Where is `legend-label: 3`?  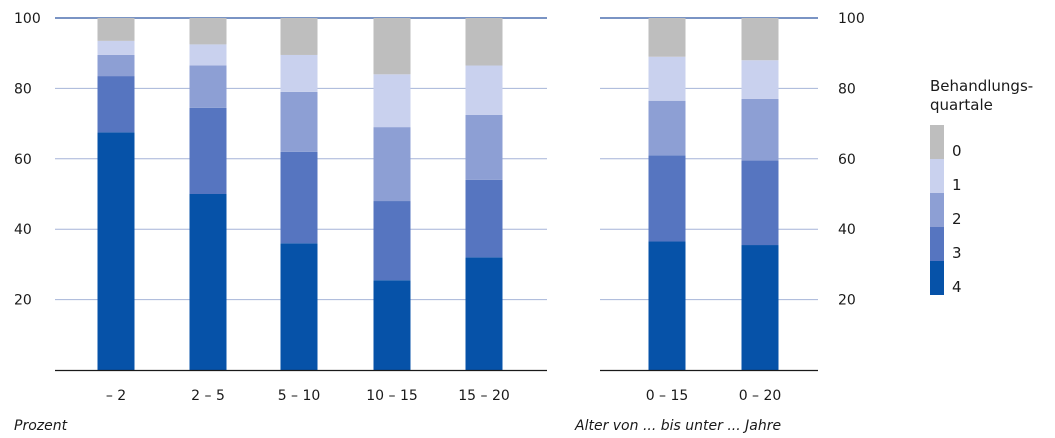
legend-label: 3 is located at coordinates (957, 253).